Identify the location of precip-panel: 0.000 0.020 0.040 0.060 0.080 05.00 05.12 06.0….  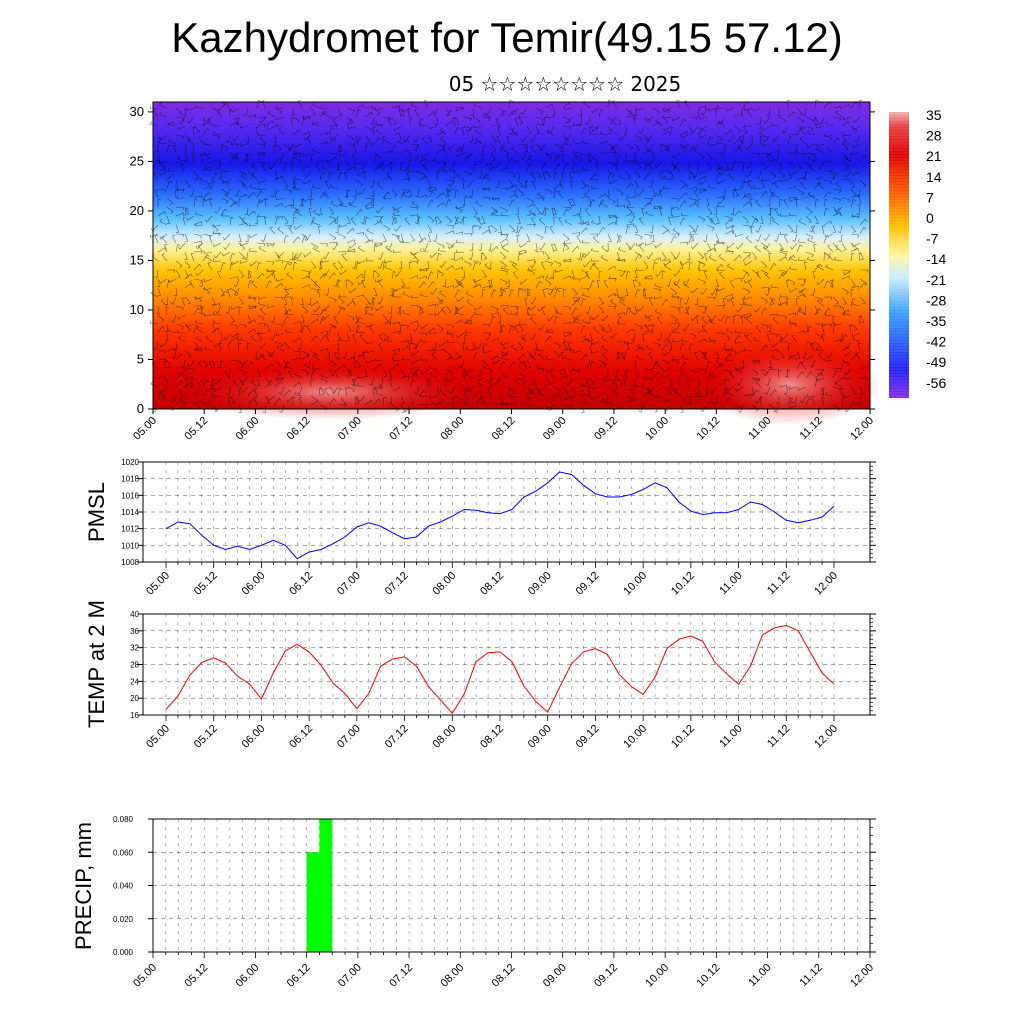
(473, 902).